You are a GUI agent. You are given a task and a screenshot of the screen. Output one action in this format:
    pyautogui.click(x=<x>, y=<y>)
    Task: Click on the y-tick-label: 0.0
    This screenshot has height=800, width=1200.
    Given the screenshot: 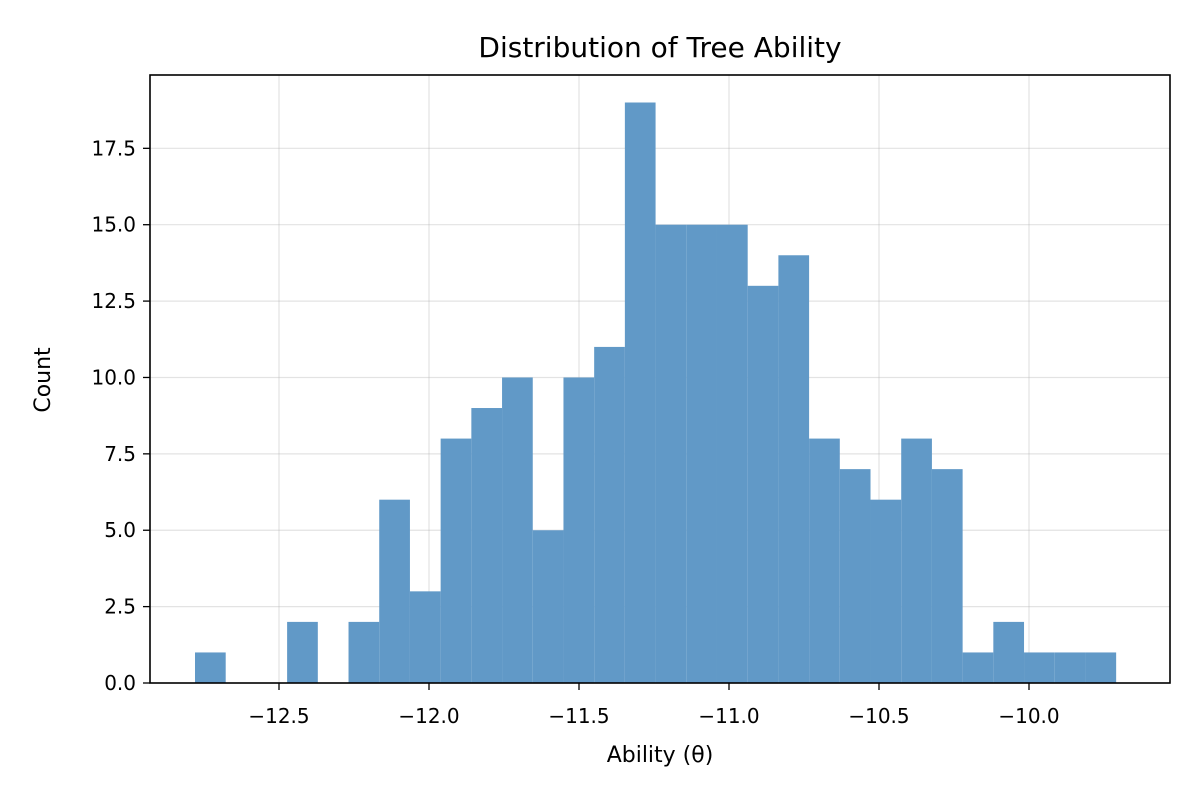 What is the action you would take?
    pyautogui.click(x=120, y=683)
    